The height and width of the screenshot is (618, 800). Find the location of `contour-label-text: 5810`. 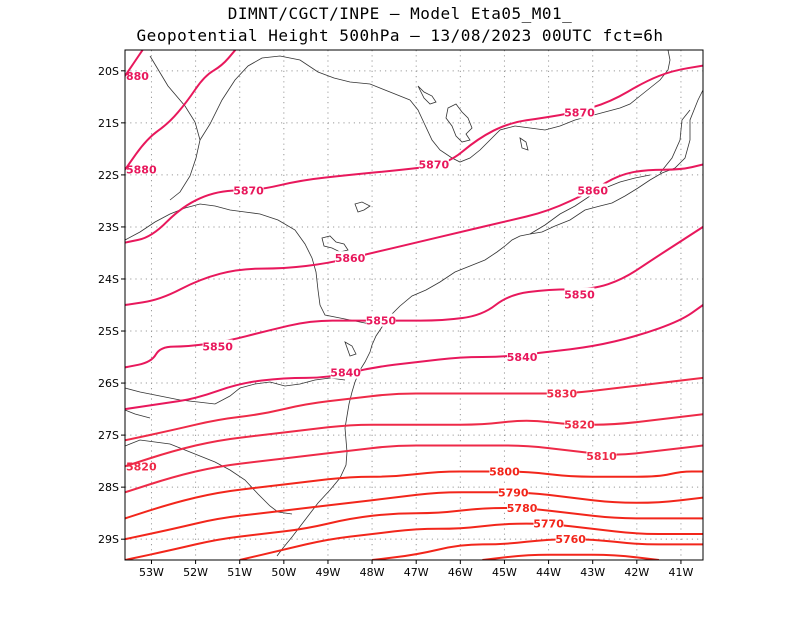

contour-label-text: 5810 is located at coordinates (601, 456).